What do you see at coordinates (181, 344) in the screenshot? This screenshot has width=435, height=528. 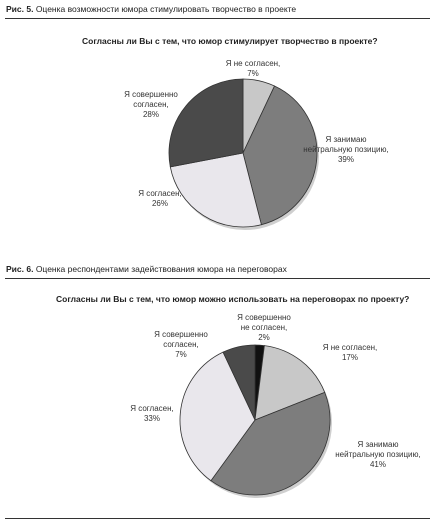 I see `slice-label-2-5: Я совершенно согласен, 7%` at bounding box center [181, 344].